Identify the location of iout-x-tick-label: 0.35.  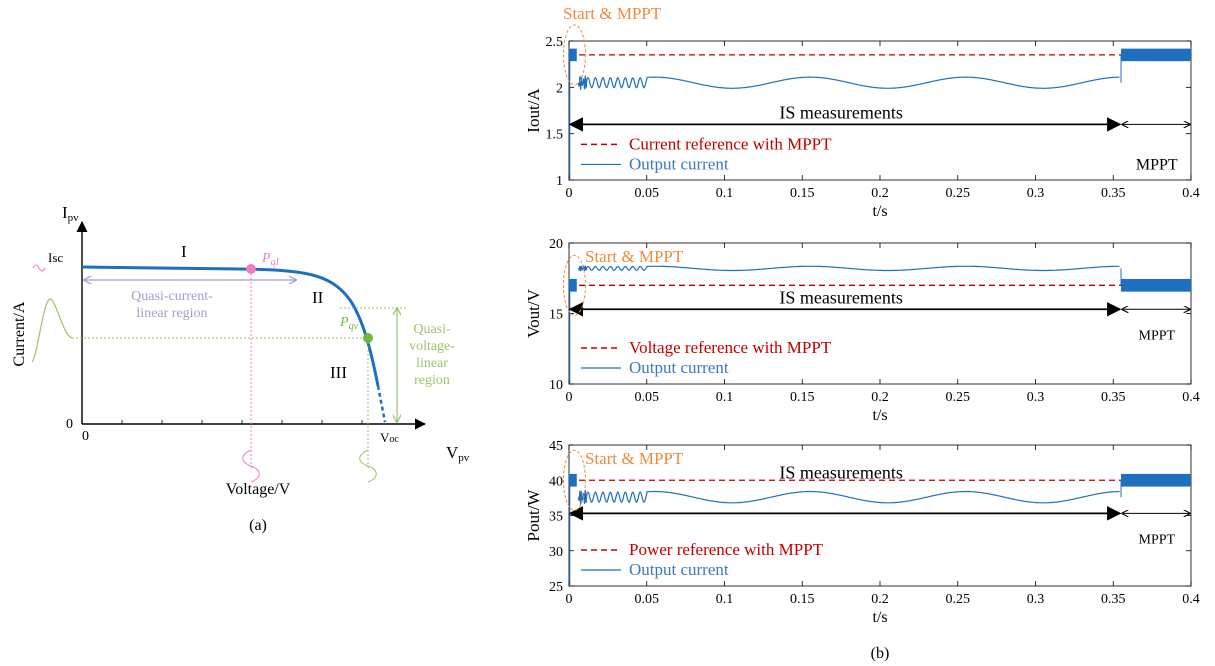
(1113, 193).